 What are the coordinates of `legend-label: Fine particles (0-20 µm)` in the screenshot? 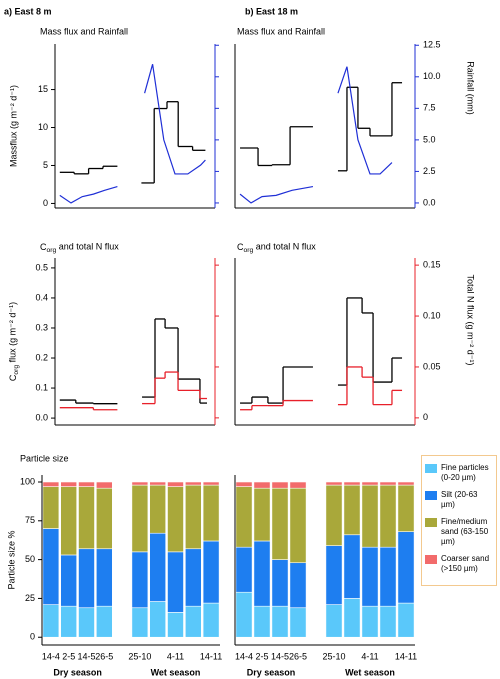 It's located at (465, 472).